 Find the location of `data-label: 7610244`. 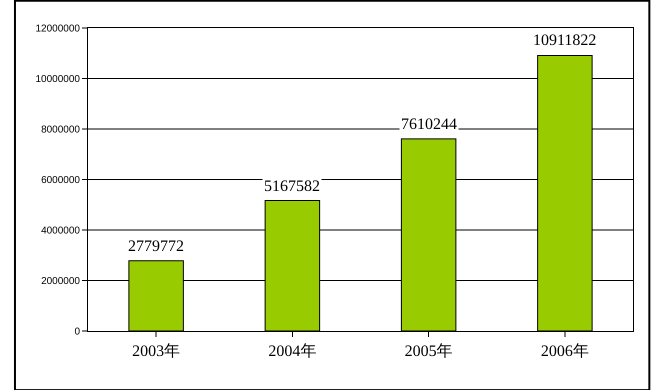

data-label: 7610244 is located at coordinates (429, 124).